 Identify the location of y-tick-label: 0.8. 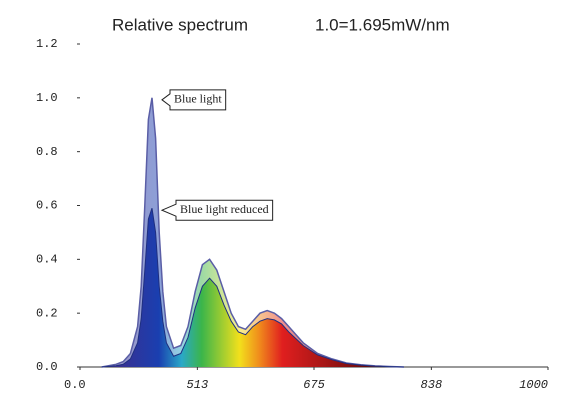
(47, 152).